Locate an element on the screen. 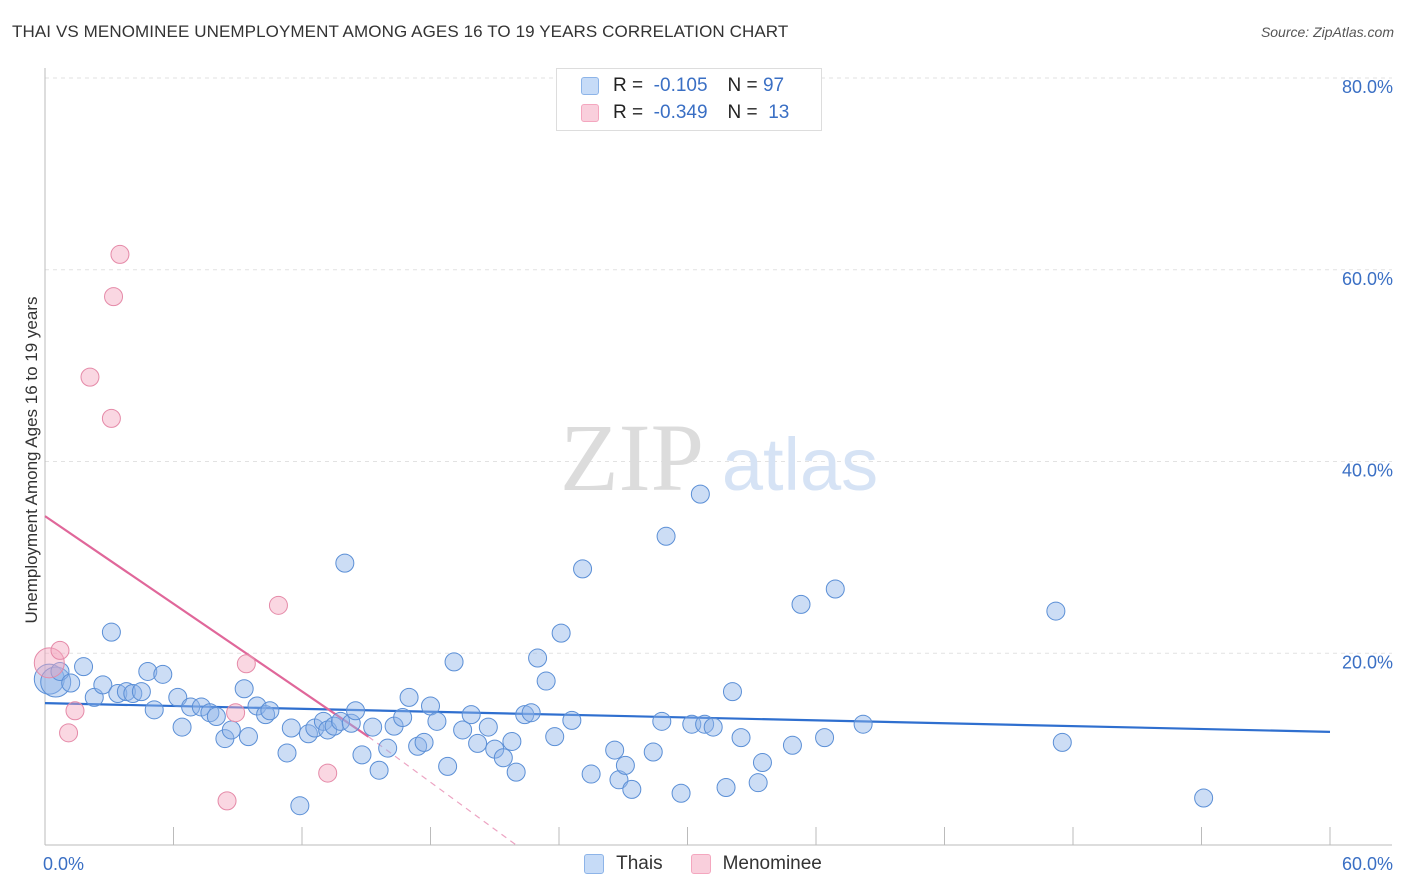 The image size is (1406, 892). watermark-atlas: atlas is located at coordinates (800, 464).